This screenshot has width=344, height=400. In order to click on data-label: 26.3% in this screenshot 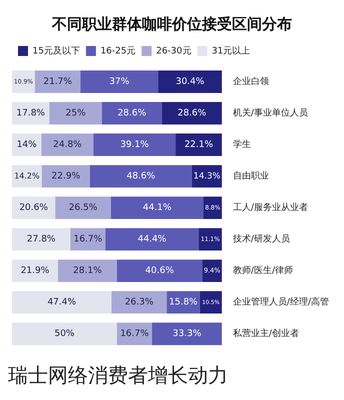, I will do `click(139, 303)`.